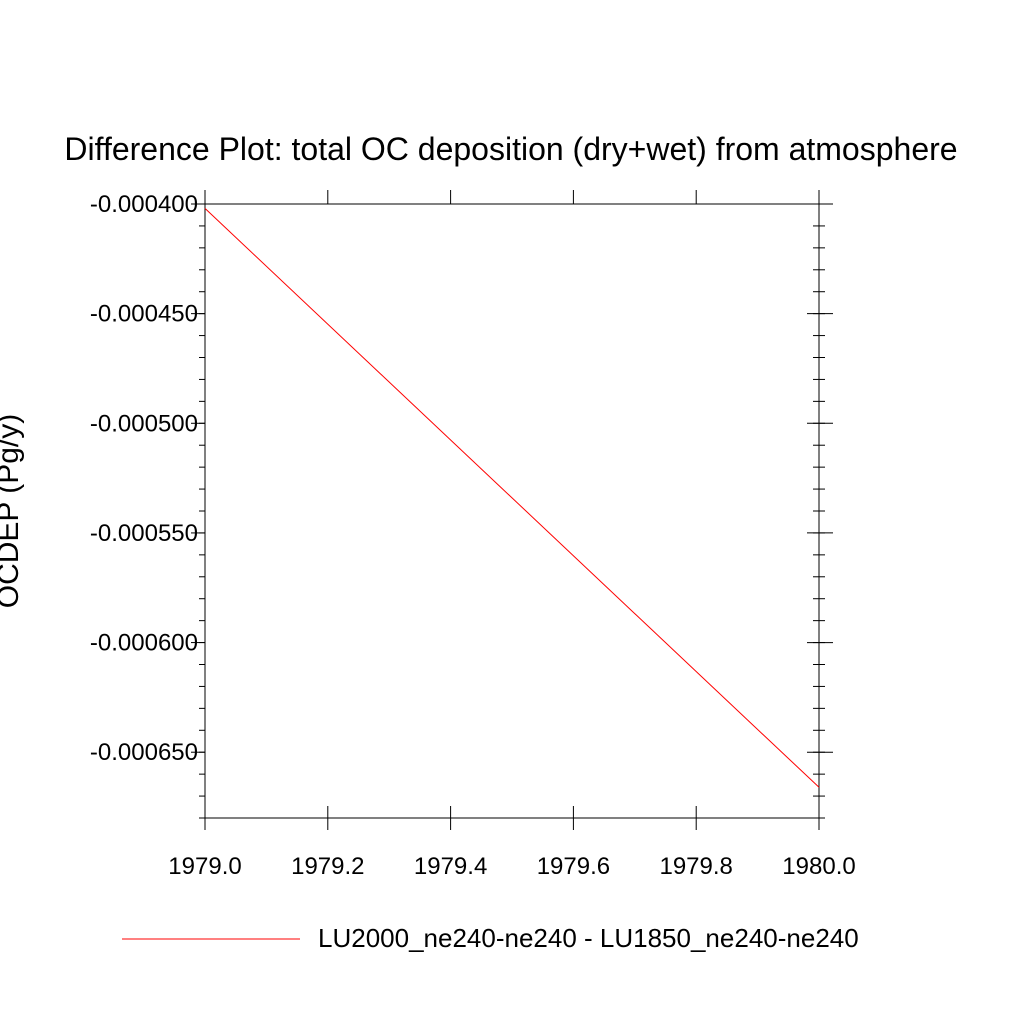  Describe the element at coordinates (144, 204) in the screenshot. I see `y-tick-label: -0.000400` at that location.